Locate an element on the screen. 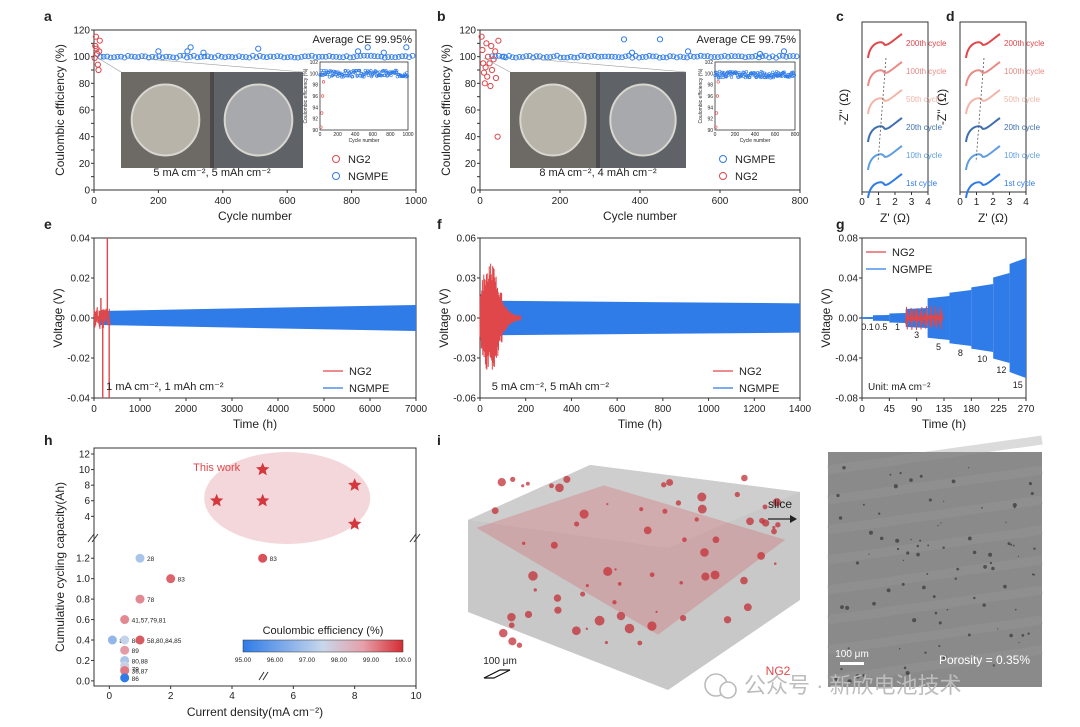 The width and height of the screenshot is (1080, 727). nyquist-curve-d is located at coordinates (983, 74).